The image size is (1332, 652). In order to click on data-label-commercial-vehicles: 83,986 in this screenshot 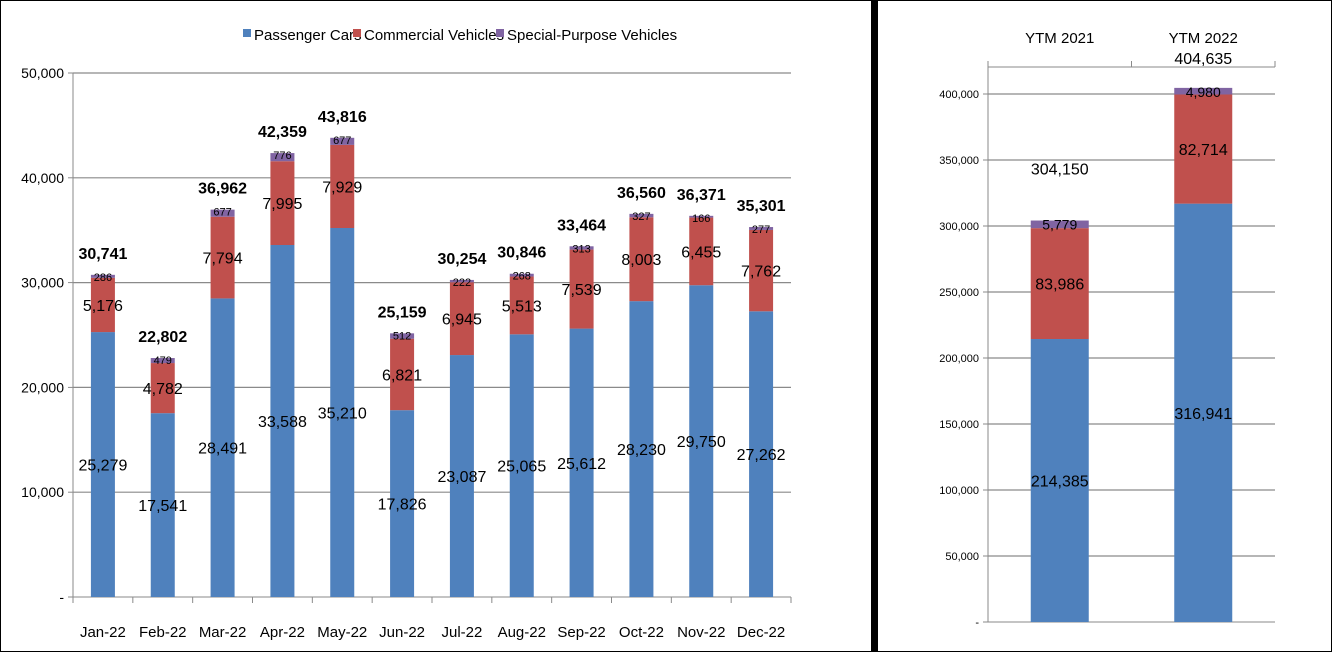, I will do `click(1059, 285)`.